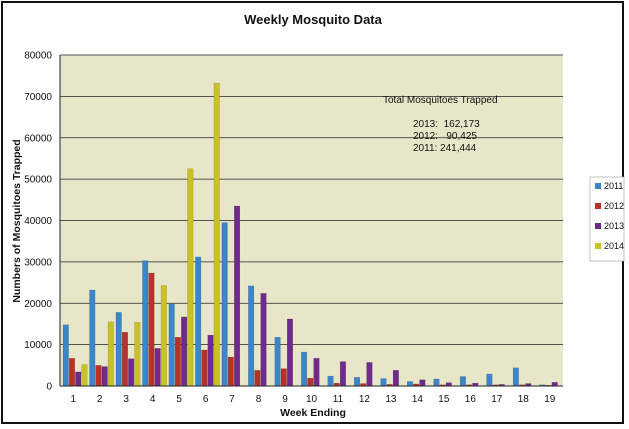 This screenshot has height=429, width=629. Describe the element at coordinates (391, 399) in the screenshot. I see `x-tick-label: 13` at that location.